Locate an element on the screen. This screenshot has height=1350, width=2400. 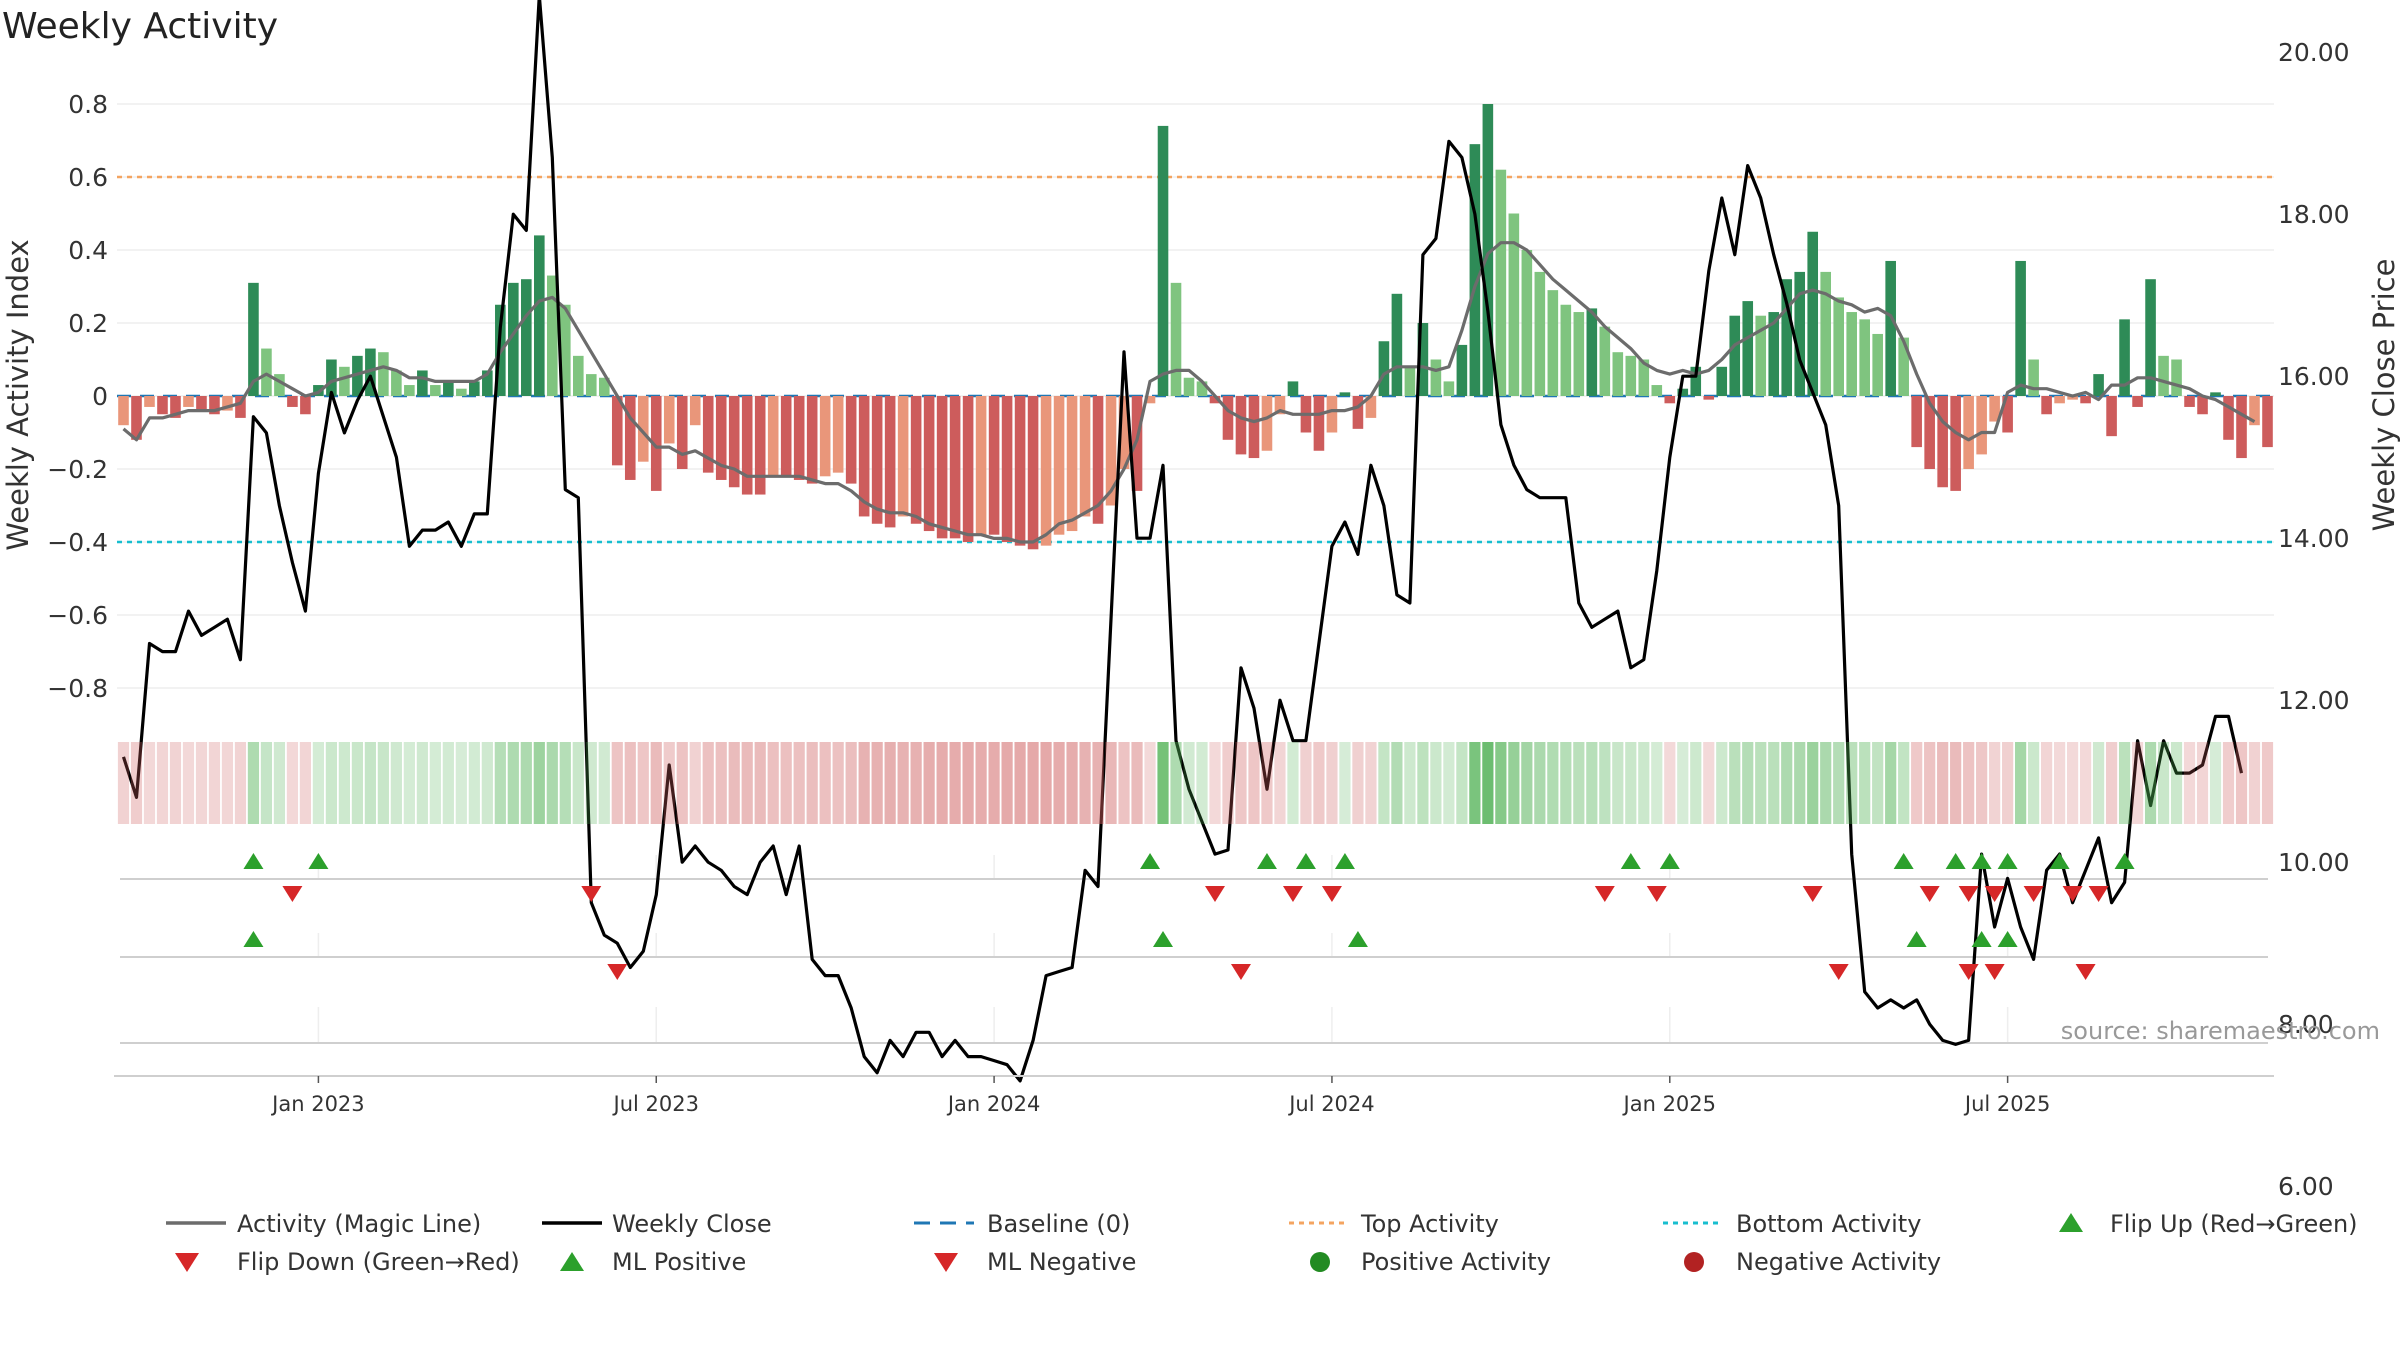
x-tick-label: Jan 2024 is located at coordinates (993, 1104).